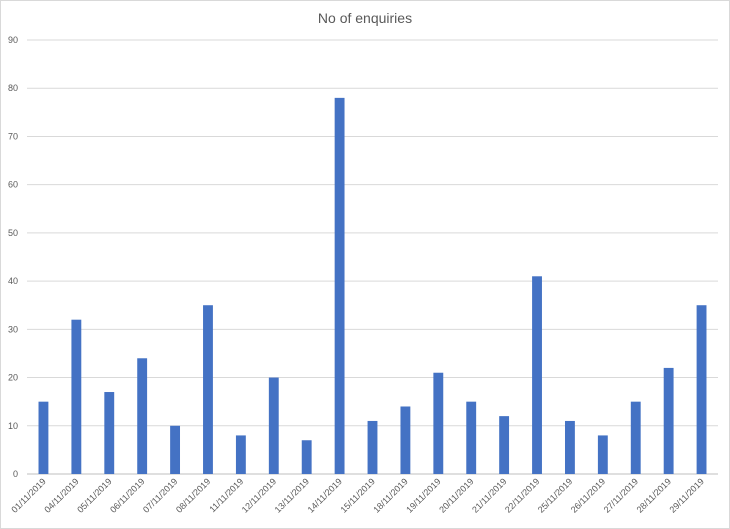  I want to click on y-tick-label: 90, so click(13, 40).